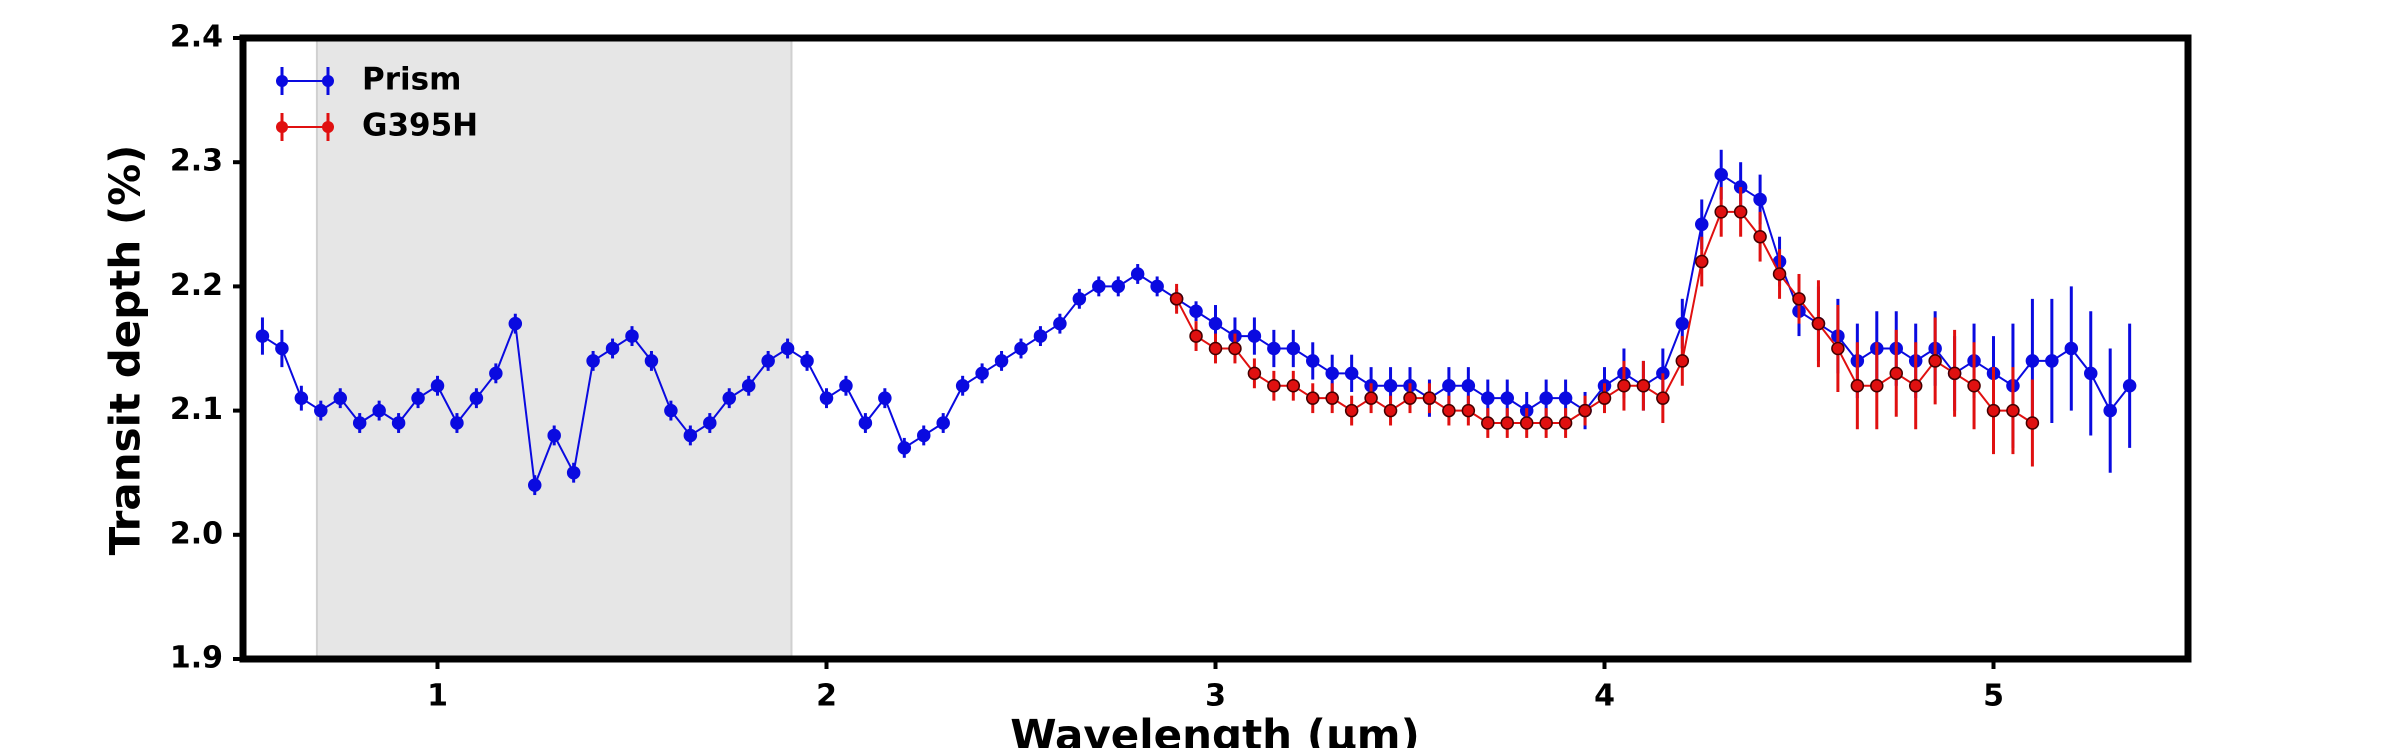 The image size is (2392, 748). I want to click on y-axis-label: Transit depth (%), so click(125, 350).